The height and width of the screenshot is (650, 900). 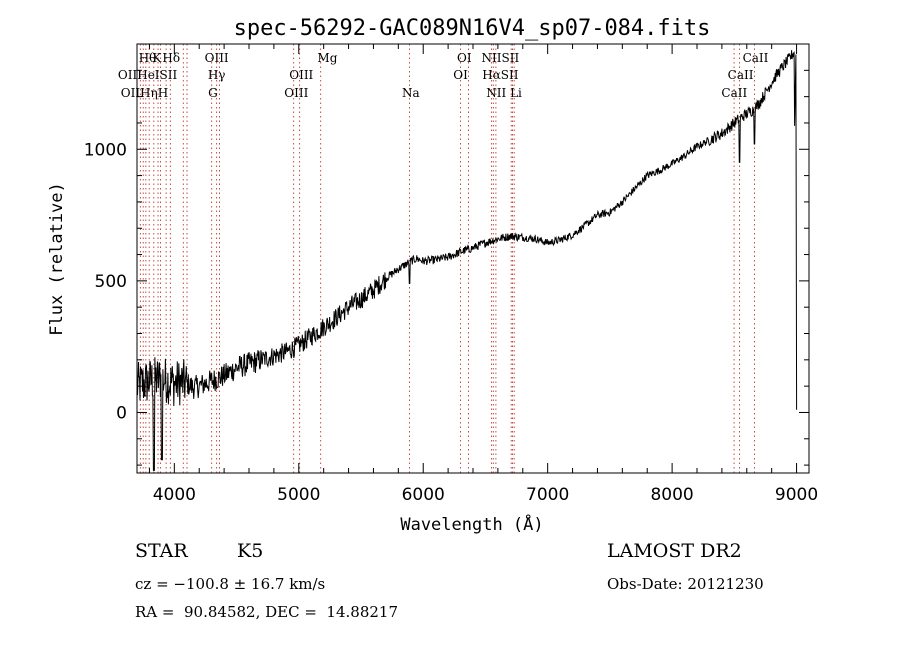 I want to click on y-tick-label: 1000, so click(x=105, y=150).